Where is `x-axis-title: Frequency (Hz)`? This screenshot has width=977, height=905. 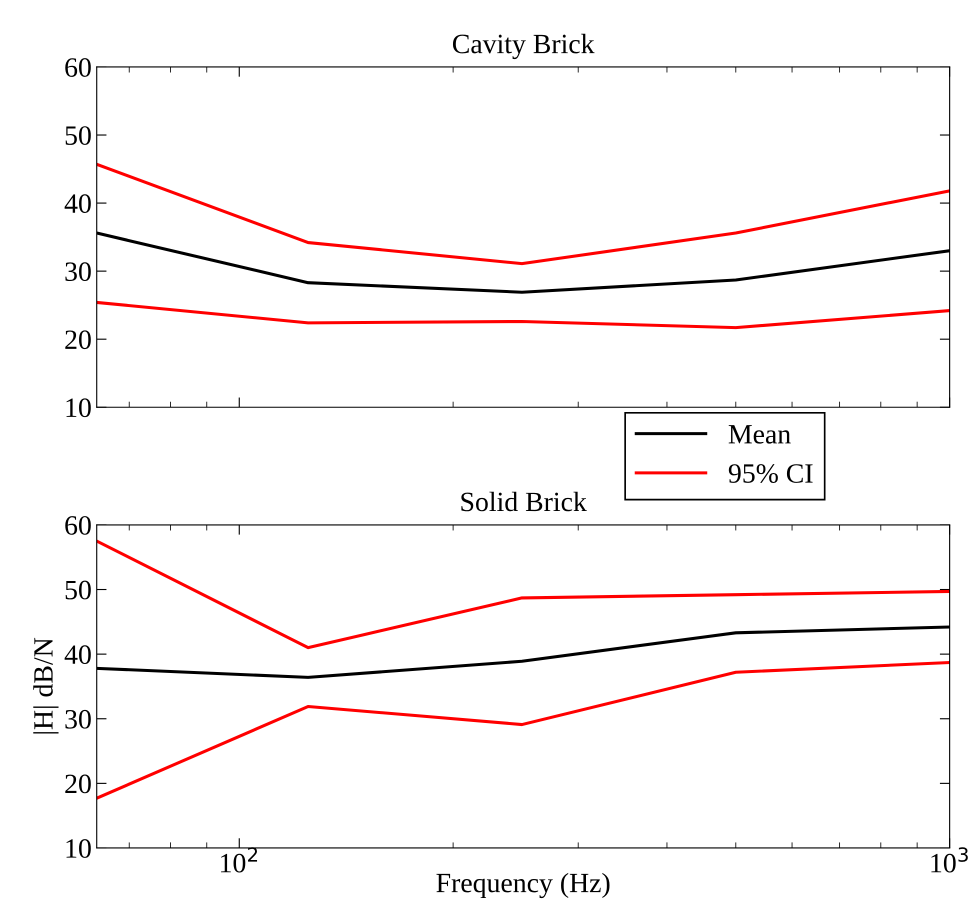 x-axis-title: Frequency (Hz) is located at coordinates (523, 885).